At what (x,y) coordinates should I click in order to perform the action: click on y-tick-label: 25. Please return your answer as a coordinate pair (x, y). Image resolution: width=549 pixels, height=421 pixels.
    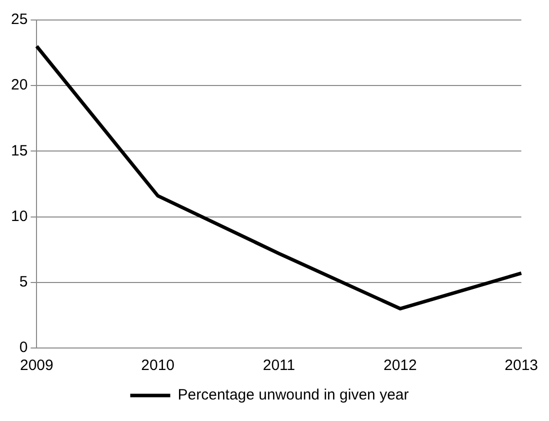
    Looking at the image, I should click on (19, 19).